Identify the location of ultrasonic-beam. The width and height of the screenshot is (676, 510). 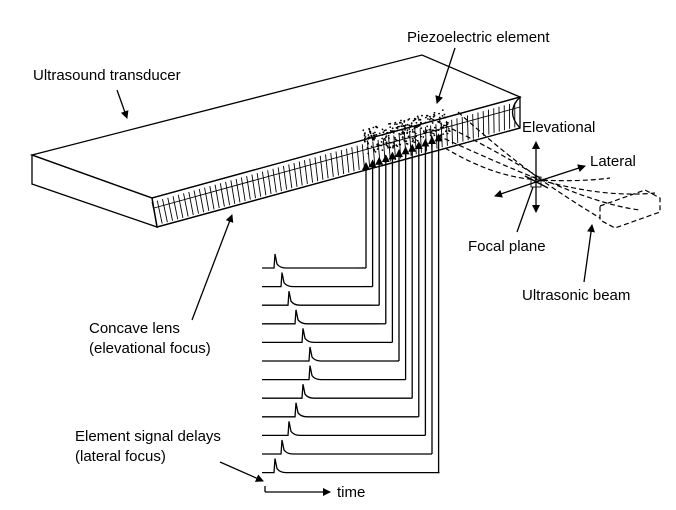
(545, 170).